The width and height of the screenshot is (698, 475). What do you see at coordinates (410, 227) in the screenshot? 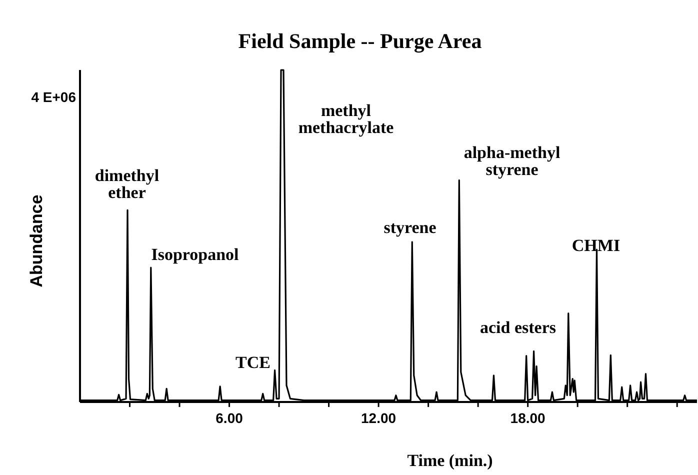
I see `annotation: styrene` at bounding box center [410, 227].